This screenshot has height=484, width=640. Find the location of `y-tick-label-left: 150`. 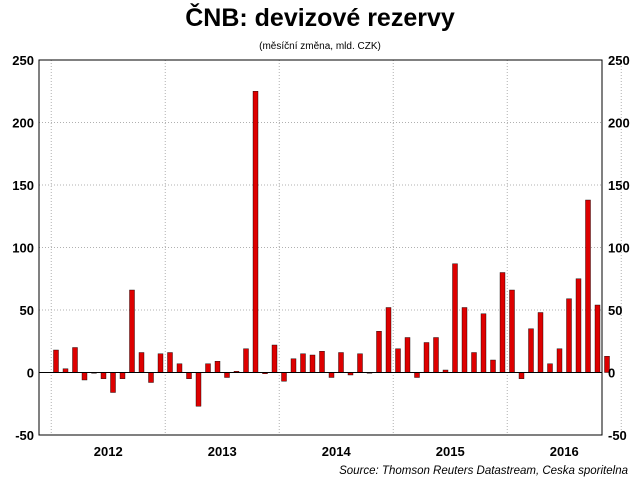

y-tick-label-left: 150 is located at coordinates (23, 185).